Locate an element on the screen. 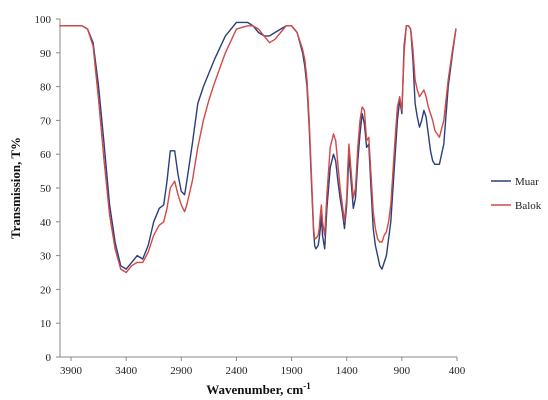  y-axis-title: Transmission, T% is located at coordinates (15, 188).